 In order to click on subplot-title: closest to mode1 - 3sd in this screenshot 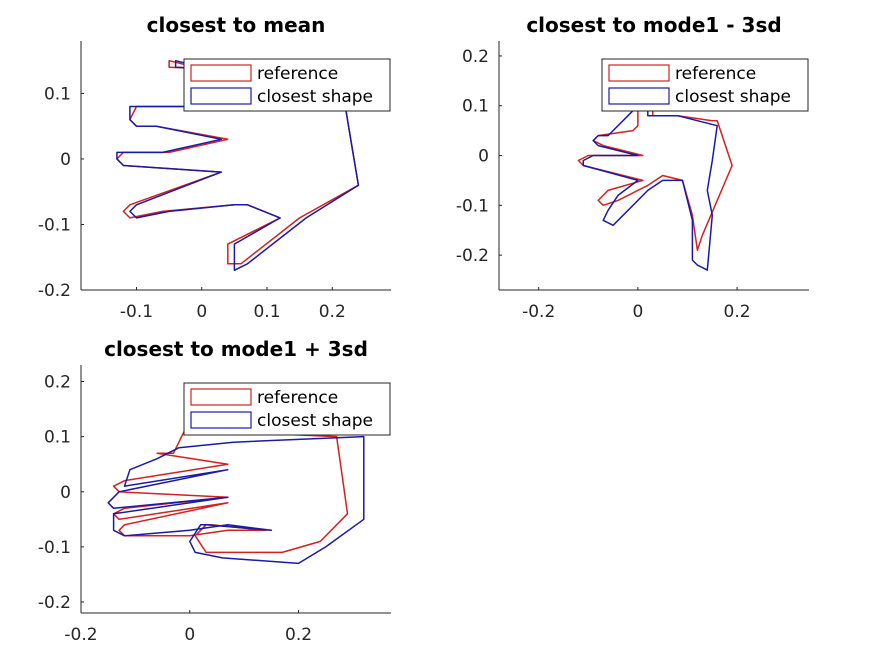, I will do `click(653, 25)`.